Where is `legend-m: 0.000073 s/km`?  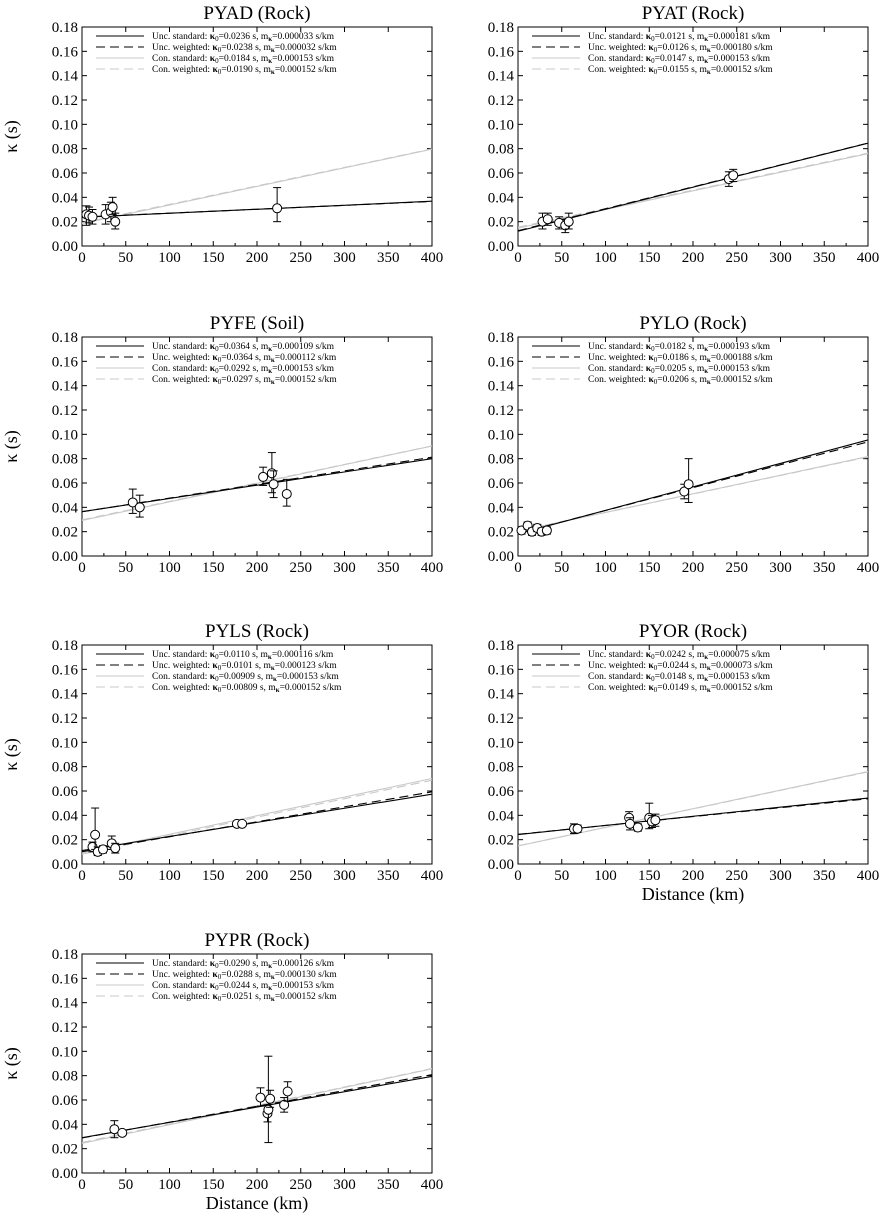
legend-m: 0.000073 s/km is located at coordinates (744, 666).